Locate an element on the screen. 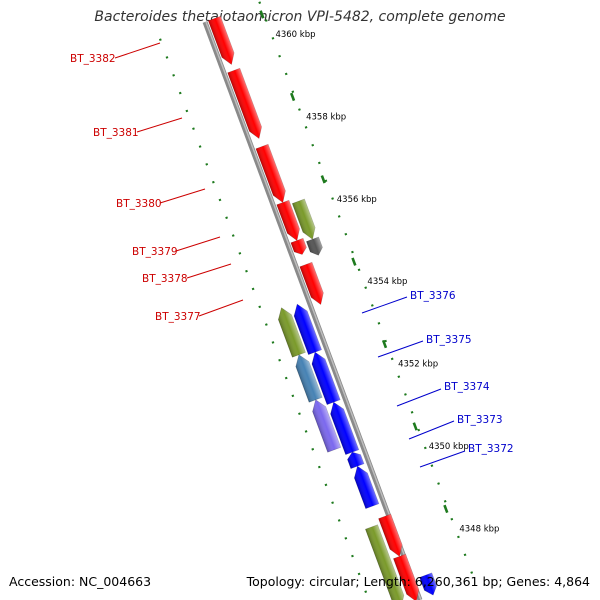 This screenshot has width=600, height=600. gene-label-bt3373: BT_3373 is located at coordinates (480, 420).